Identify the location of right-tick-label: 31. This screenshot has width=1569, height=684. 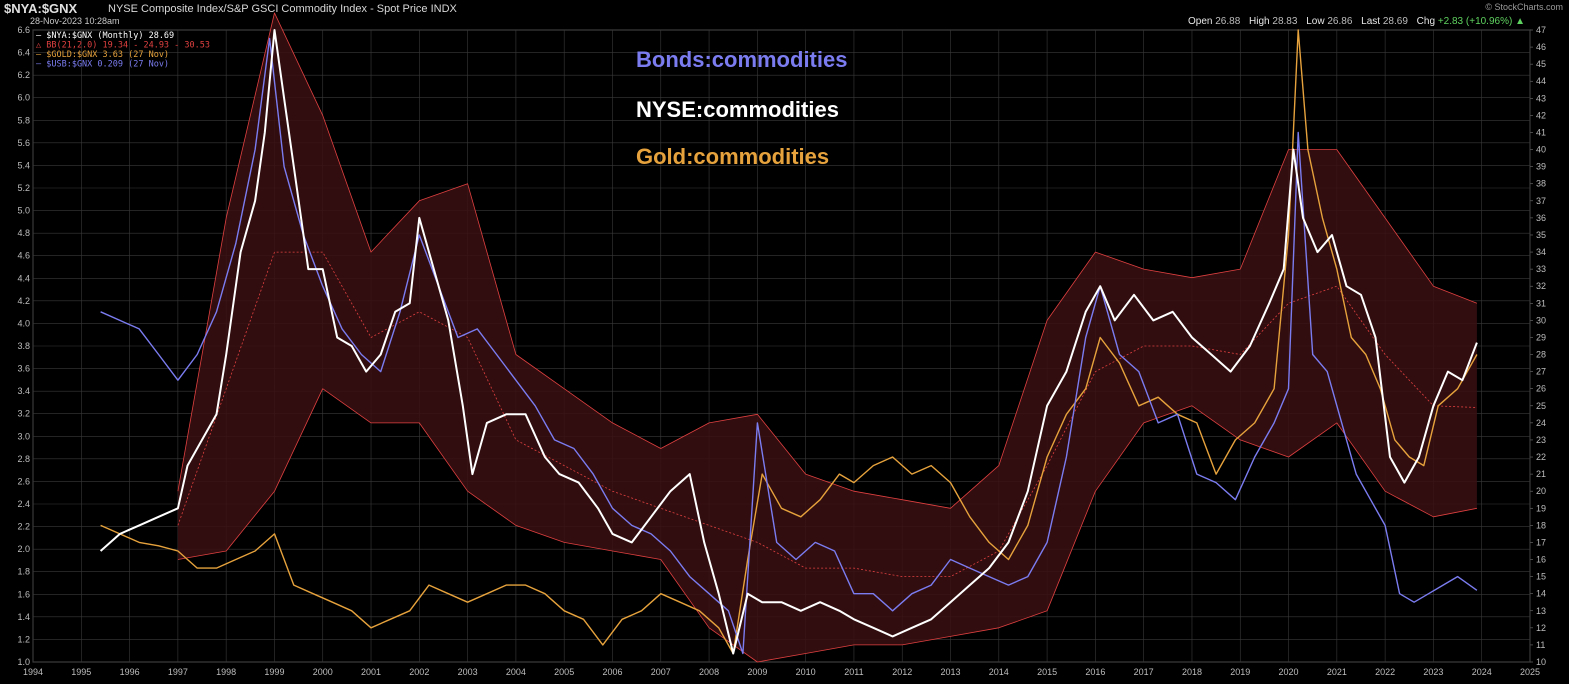
(1541, 303).